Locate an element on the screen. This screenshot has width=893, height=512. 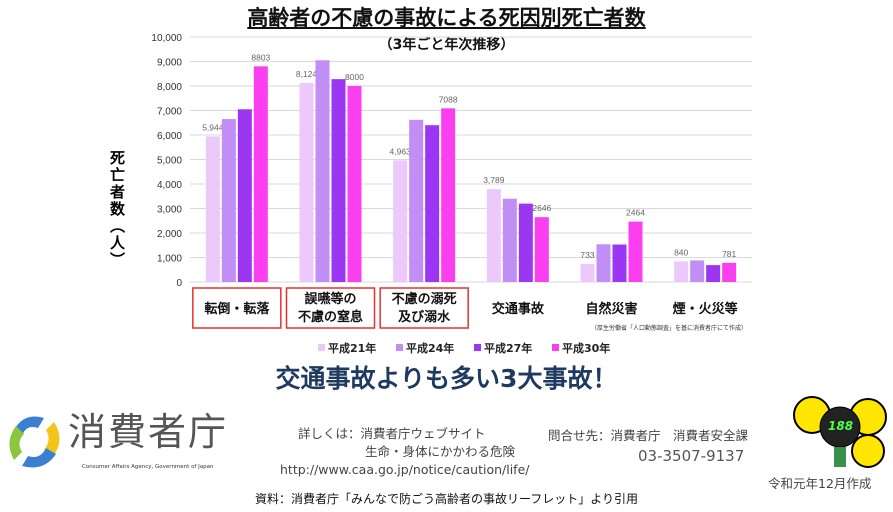
caa-logo-icon is located at coordinates (34, 442).